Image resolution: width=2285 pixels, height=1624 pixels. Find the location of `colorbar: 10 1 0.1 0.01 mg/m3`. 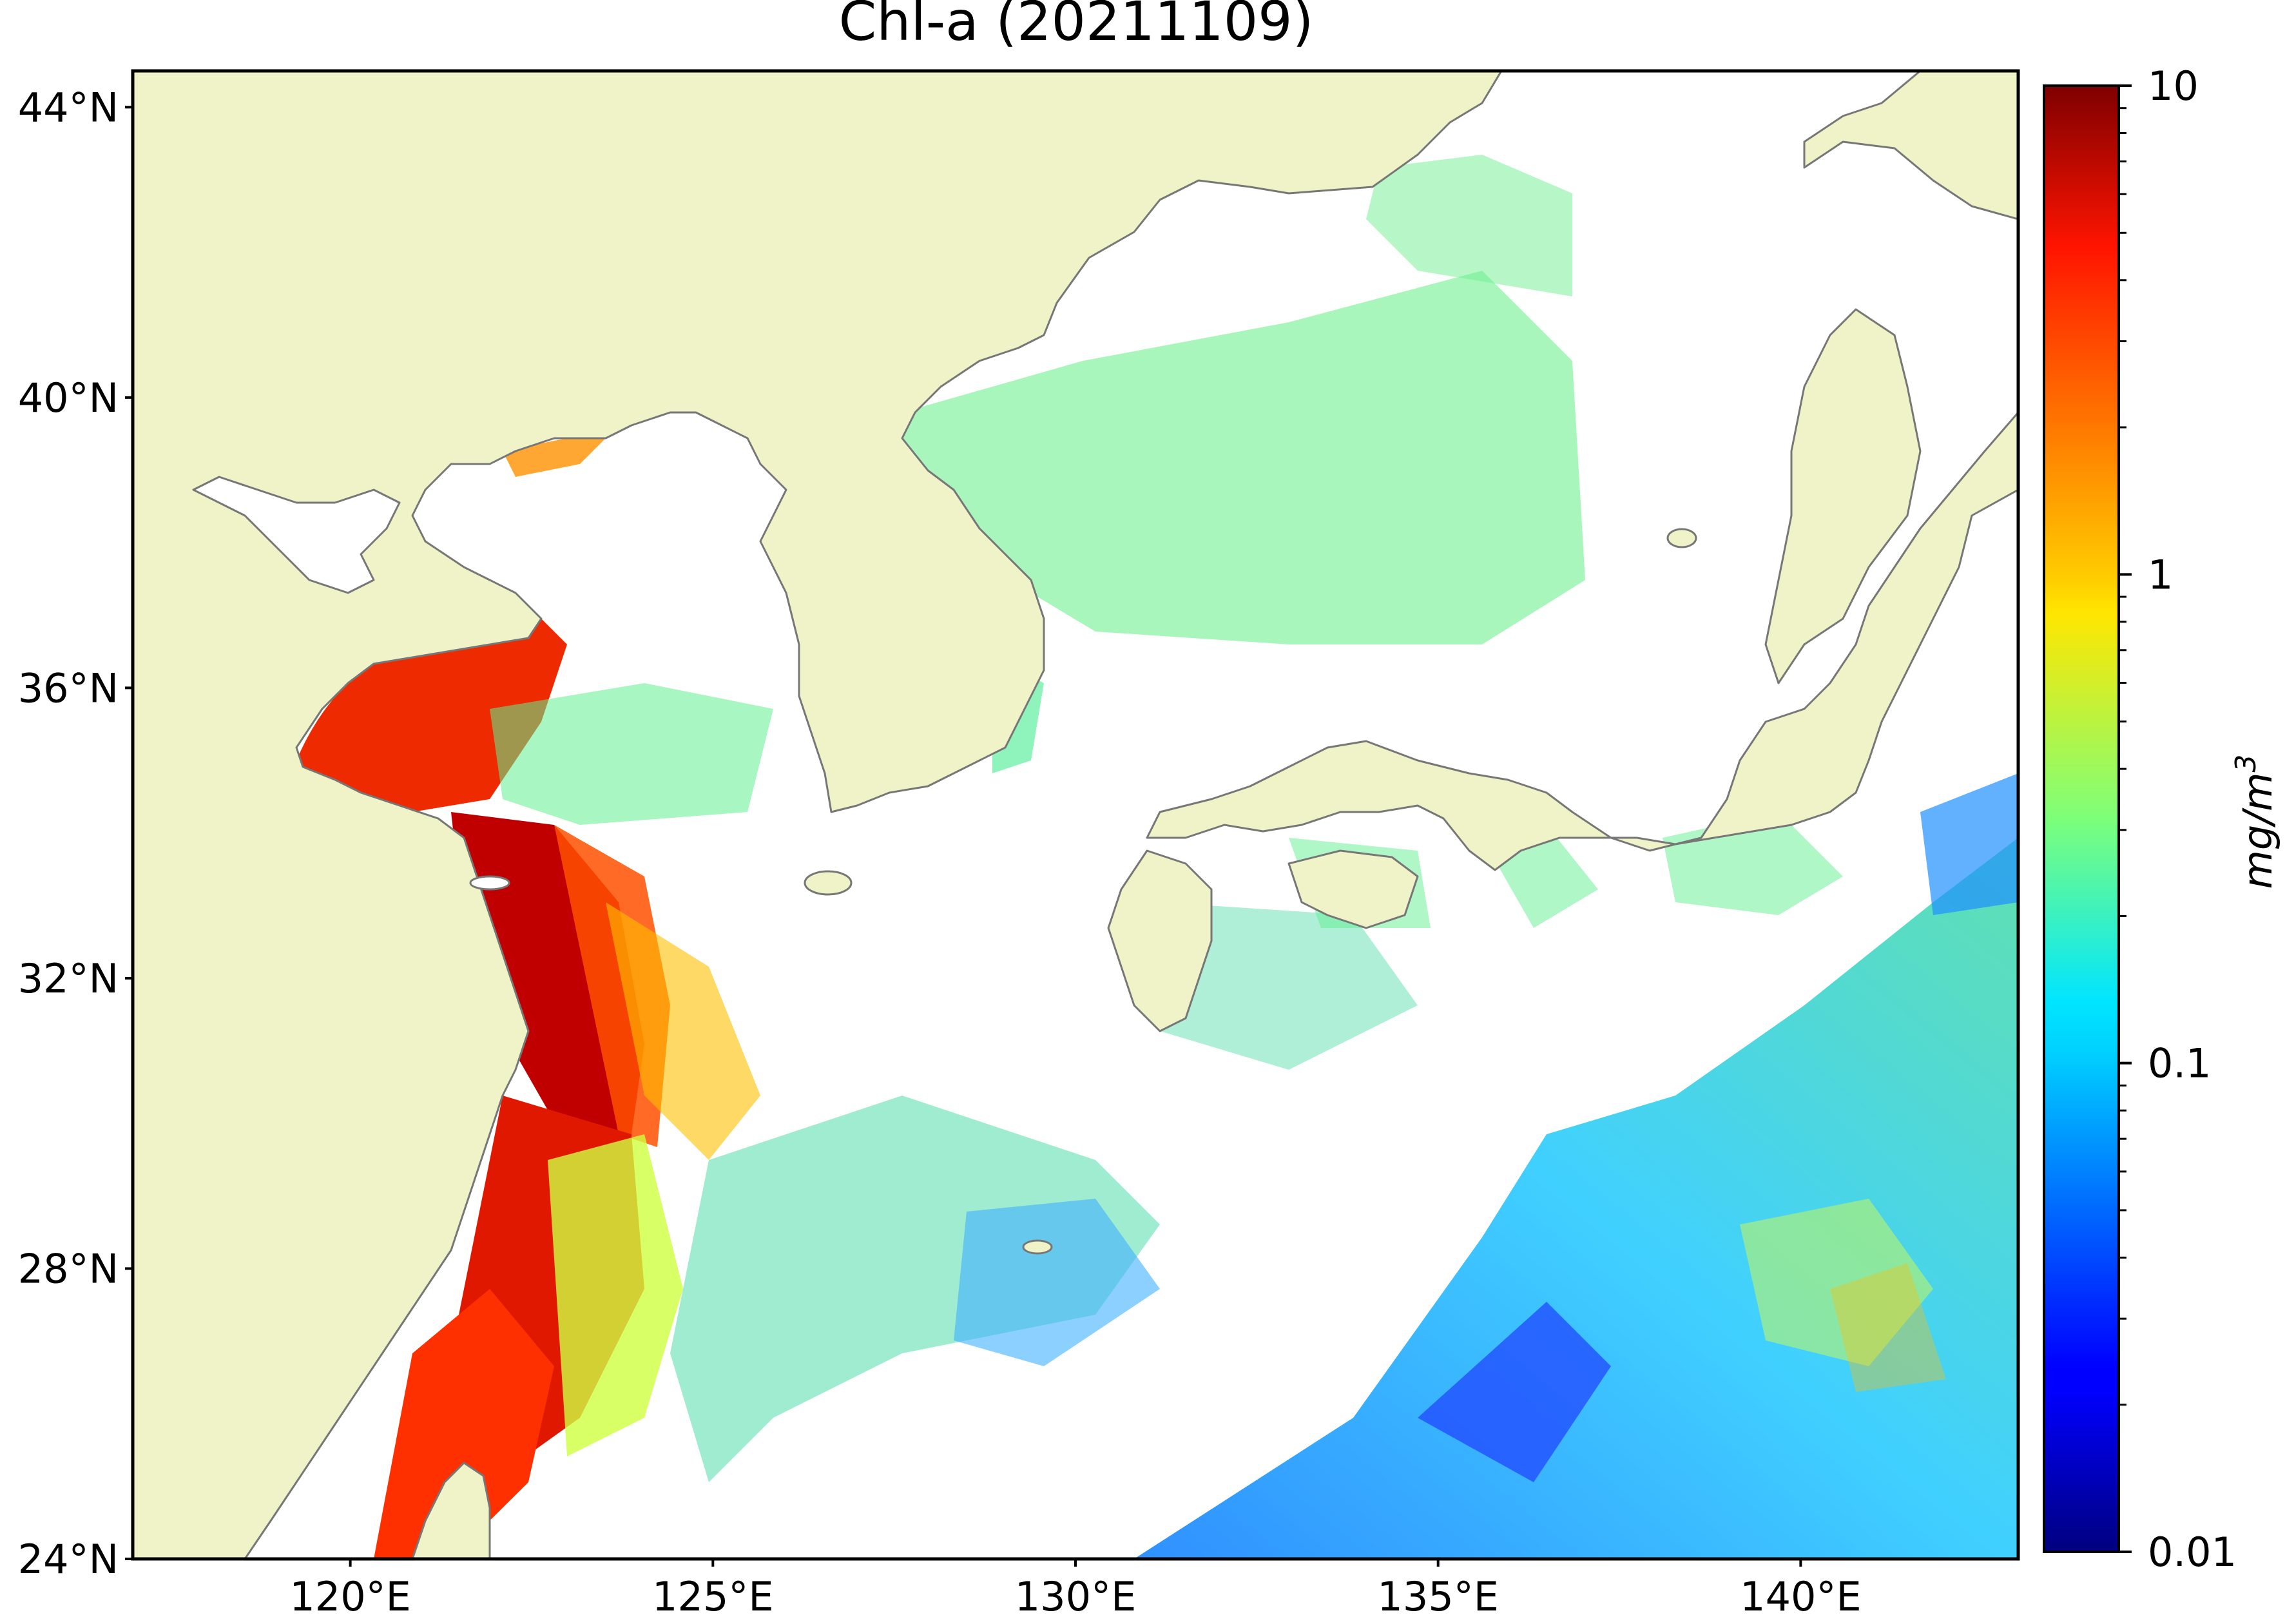

colorbar: 10 1 0.1 0.01 mg/m3 is located at coordinates (2162, 820).